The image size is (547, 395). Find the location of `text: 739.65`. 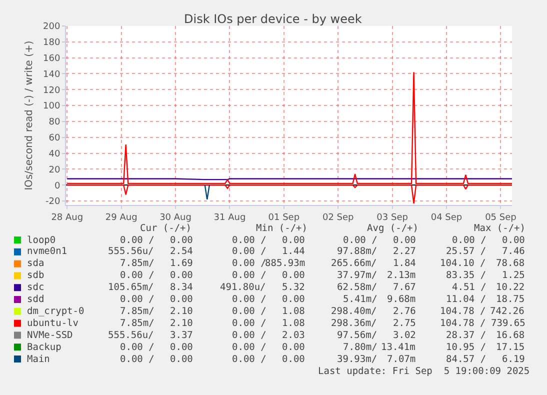

text: 739.65 is located at coordinates (508, 323).